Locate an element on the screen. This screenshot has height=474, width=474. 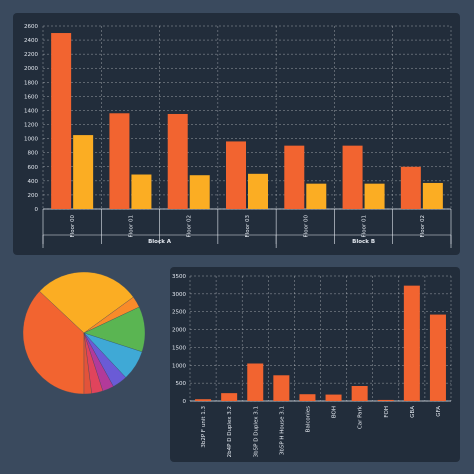
y-tick-label: 400 is located at coordinates (33, 182).